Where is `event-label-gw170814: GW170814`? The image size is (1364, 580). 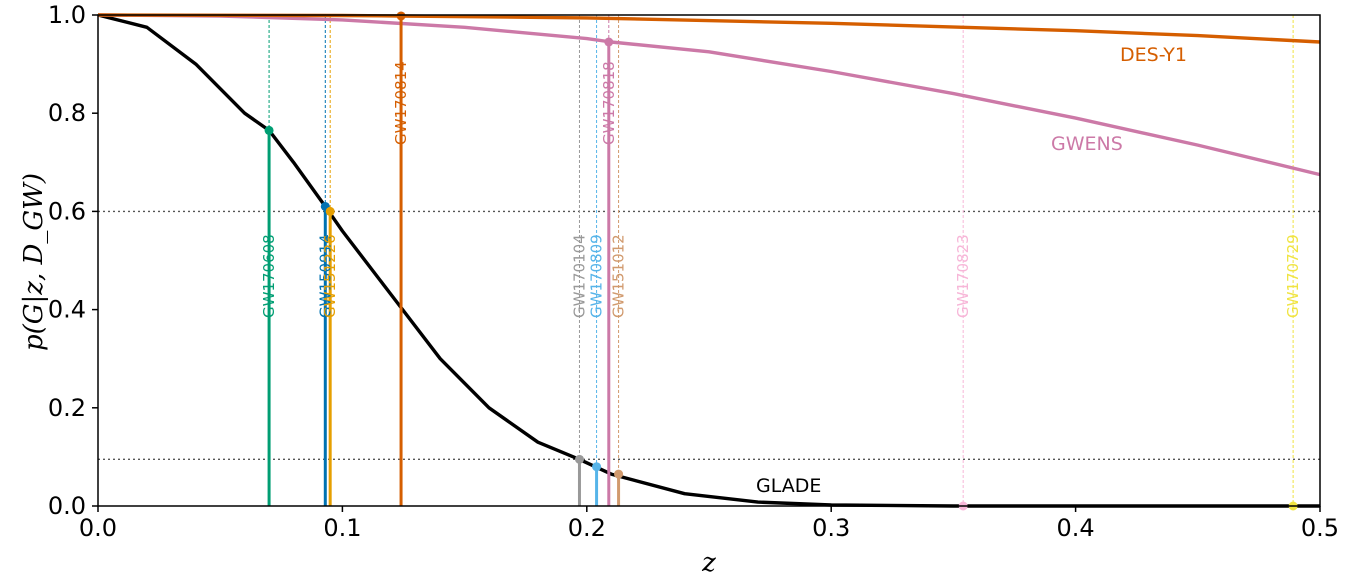
event-label-gw170814: GW170814 is located at coordinates (401, 103).